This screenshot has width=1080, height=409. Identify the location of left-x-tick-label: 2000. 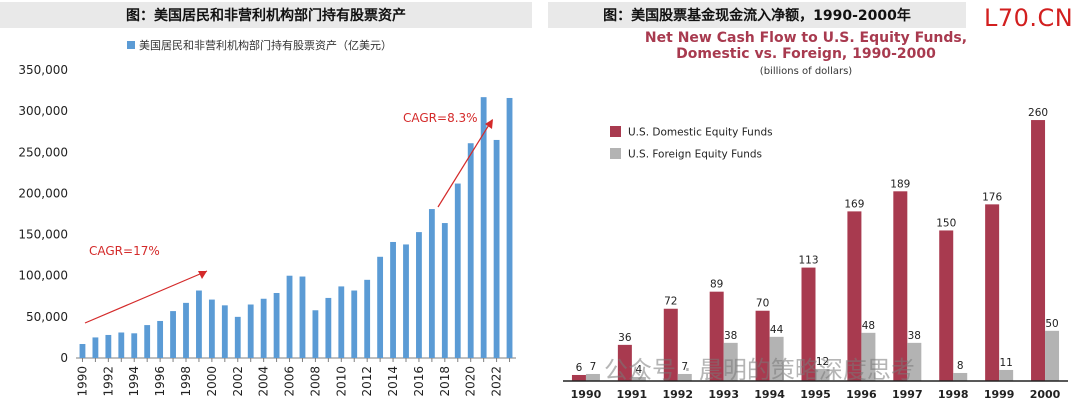
(212, 381).